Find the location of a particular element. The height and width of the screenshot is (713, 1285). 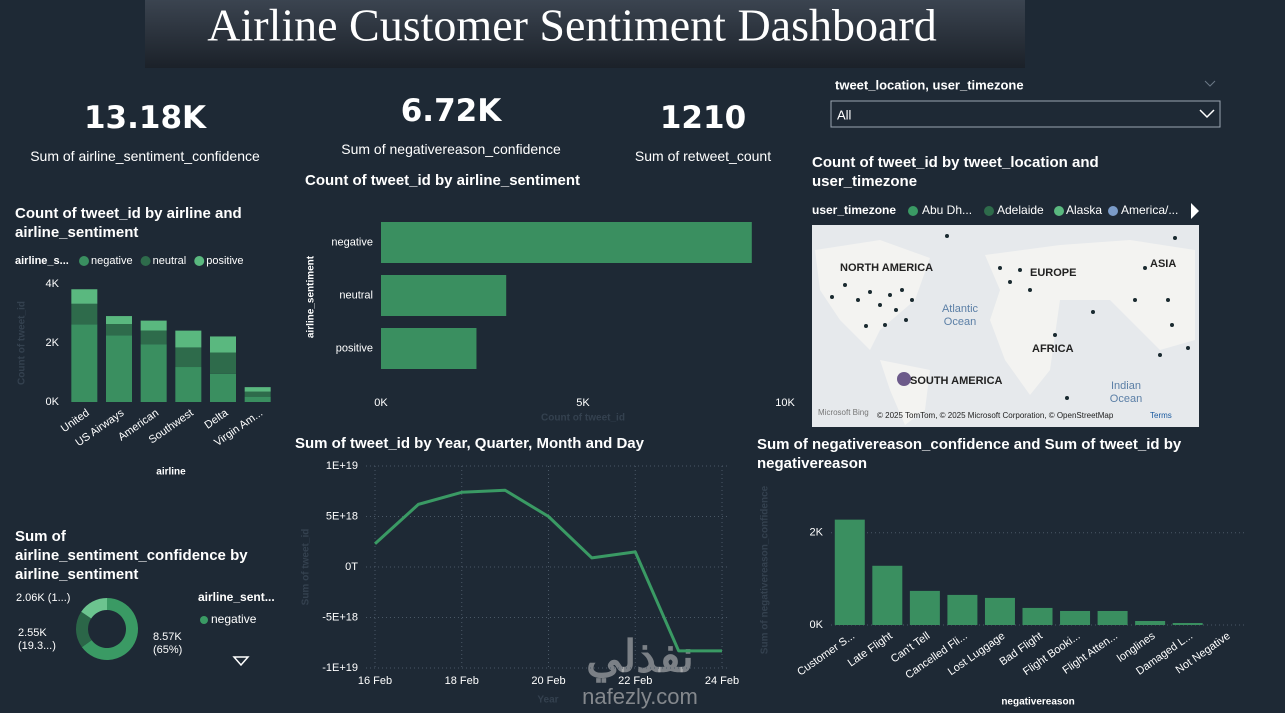

line is located at coordinates (547, 570).